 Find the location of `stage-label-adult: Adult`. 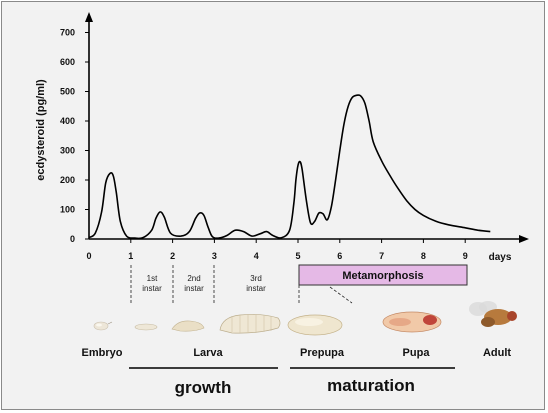

stage-label-adult: Adult is located at coordinates (497, 353).